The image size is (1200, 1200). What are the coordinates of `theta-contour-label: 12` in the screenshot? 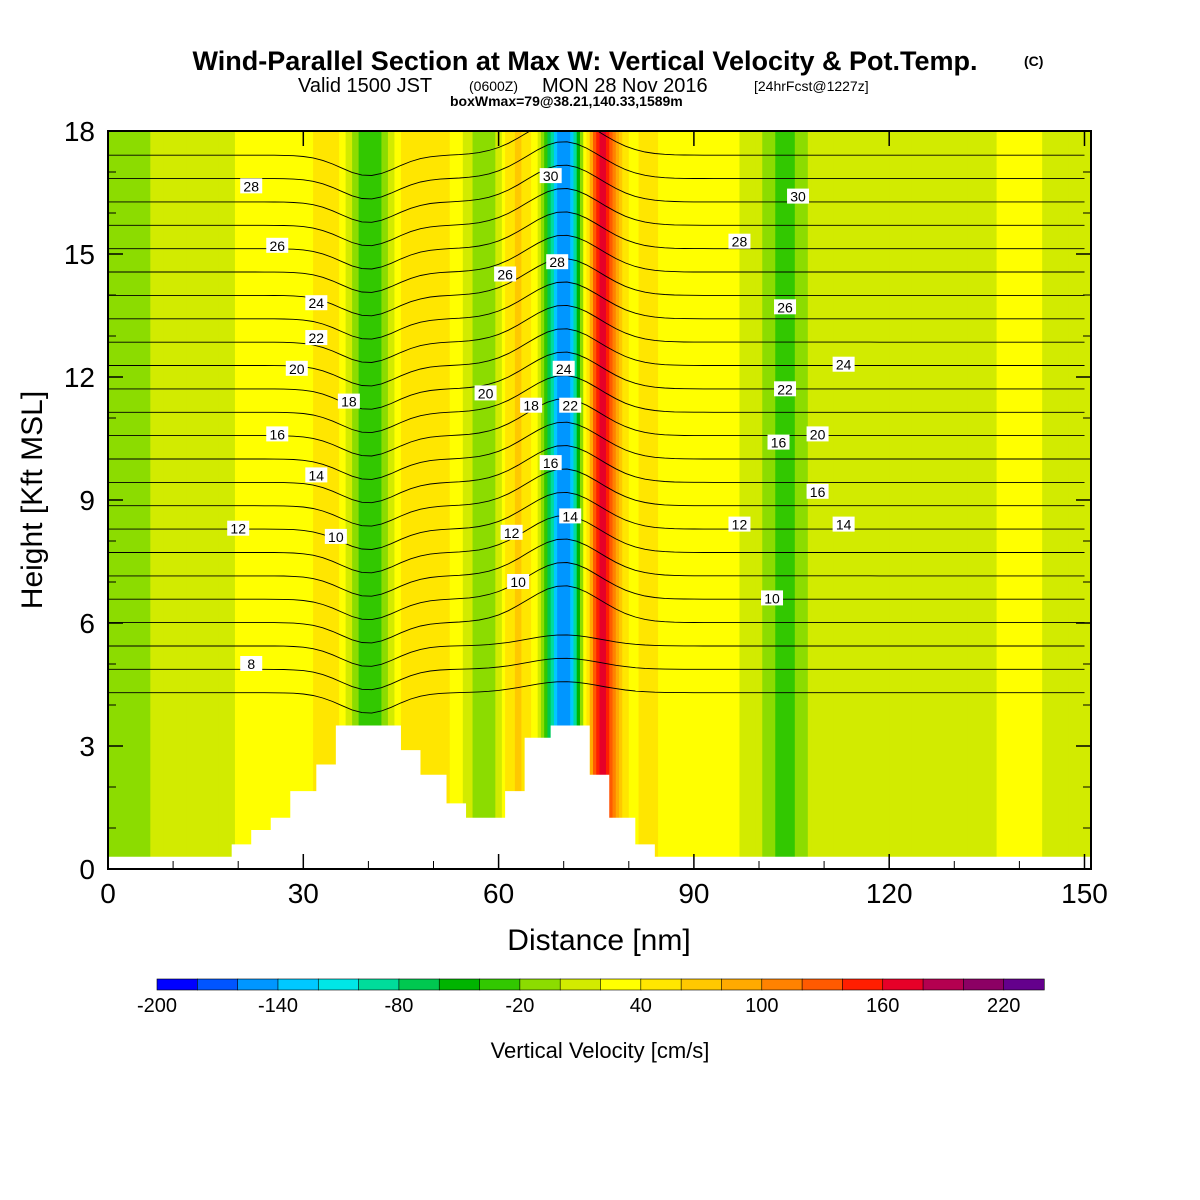 It's located at (739, 524).